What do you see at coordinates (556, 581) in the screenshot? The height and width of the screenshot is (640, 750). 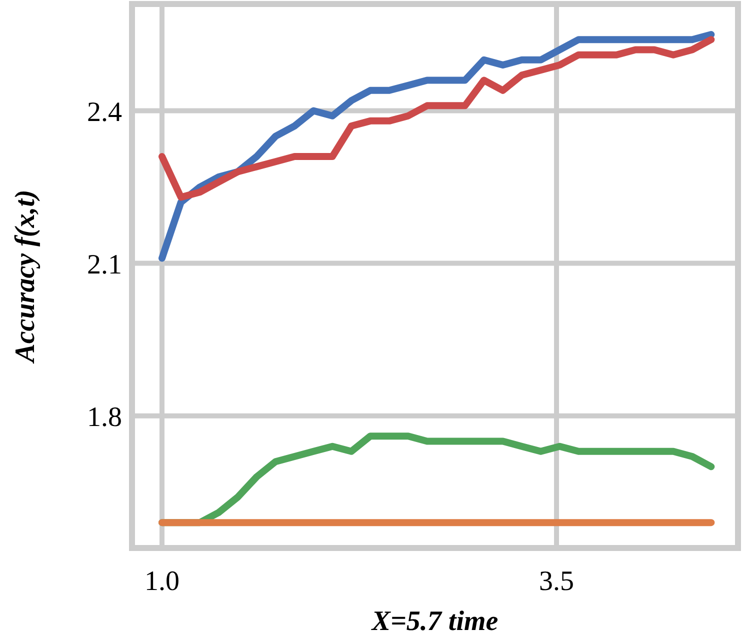 I see `x-tick-label: 3.5` at bounding box center [556, 581].